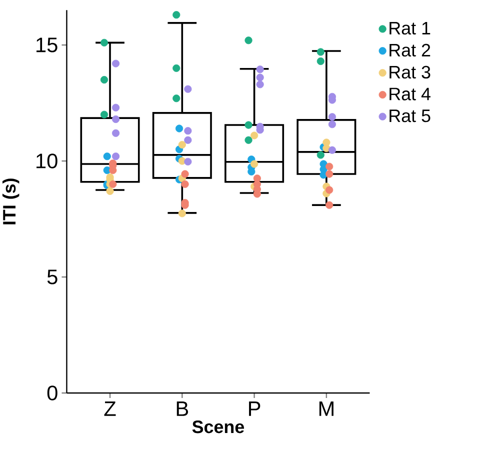 The image size is (498, 459). Describe the element at coordinates (254, 409) in the screenshot. I see `x-tick-label: P` at that location.